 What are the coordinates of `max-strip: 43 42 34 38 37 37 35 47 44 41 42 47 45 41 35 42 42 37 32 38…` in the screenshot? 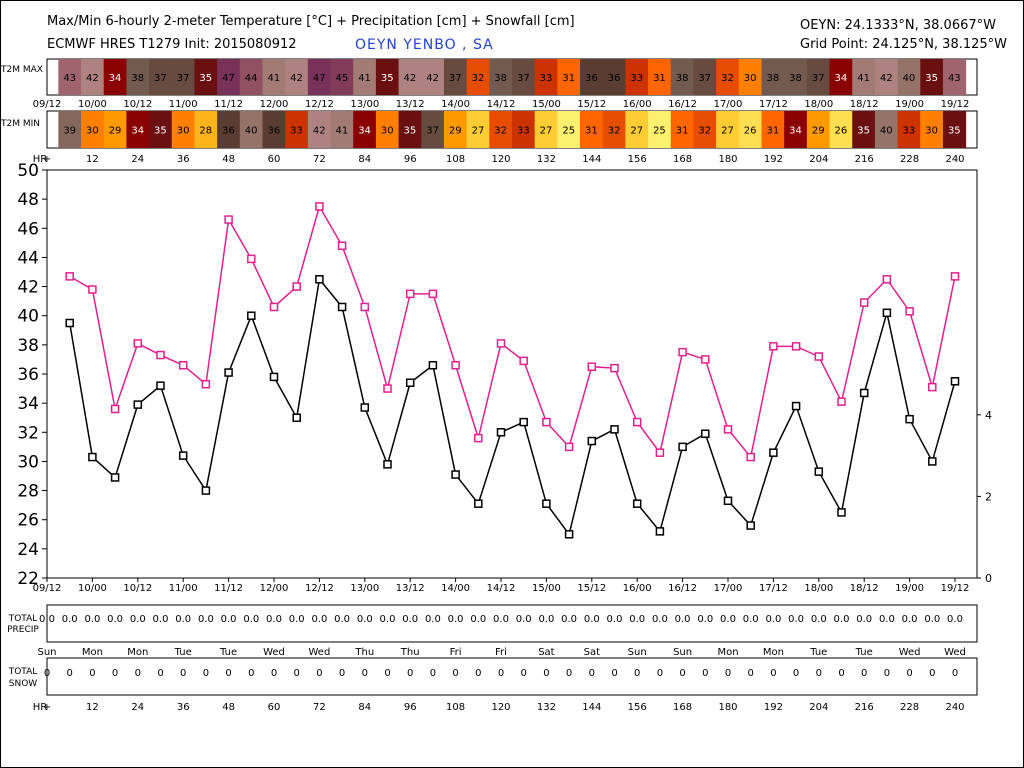 It's located at (512, 77).